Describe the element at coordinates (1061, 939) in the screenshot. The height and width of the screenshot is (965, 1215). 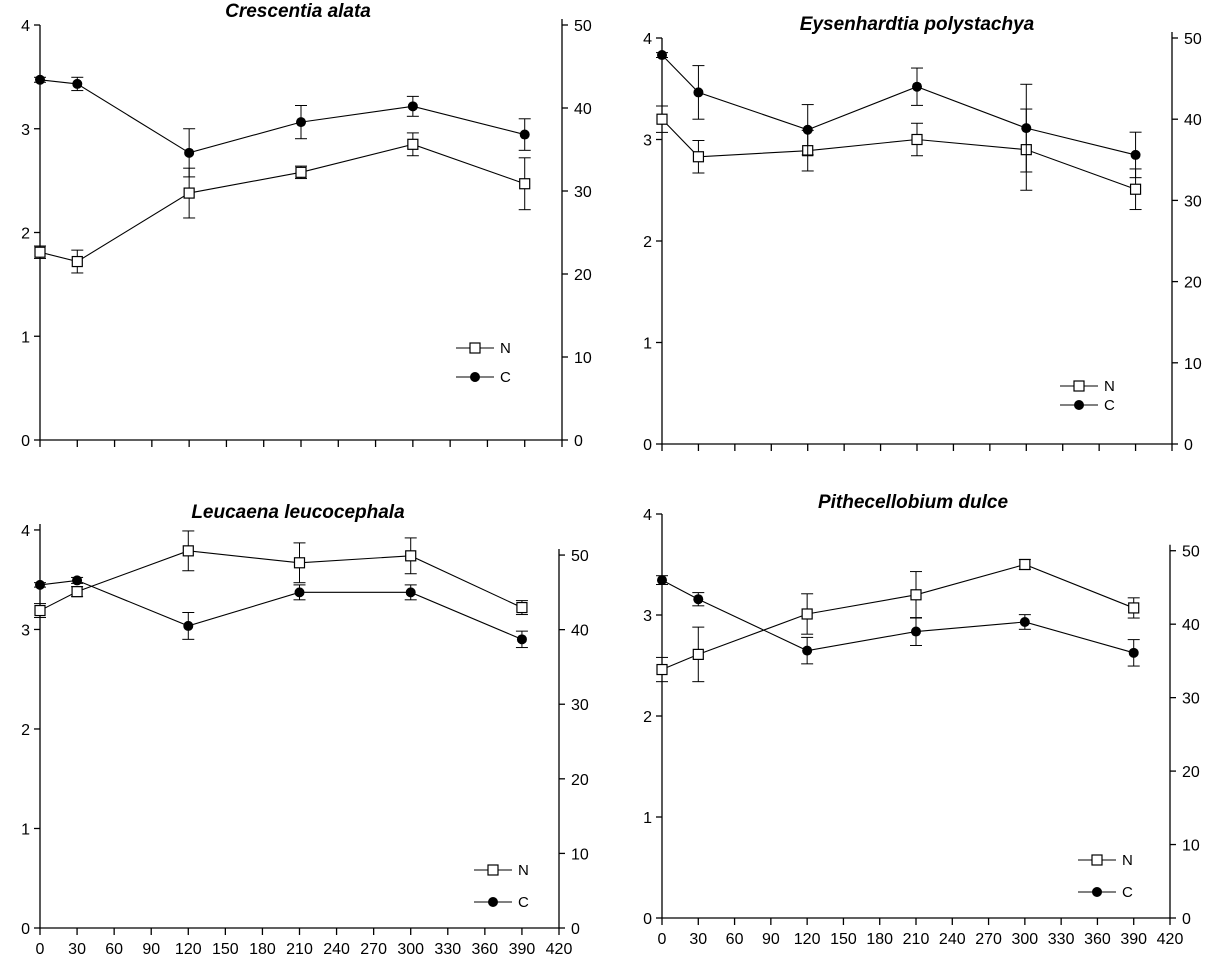
I see `x-tick-label: 330` at that location.